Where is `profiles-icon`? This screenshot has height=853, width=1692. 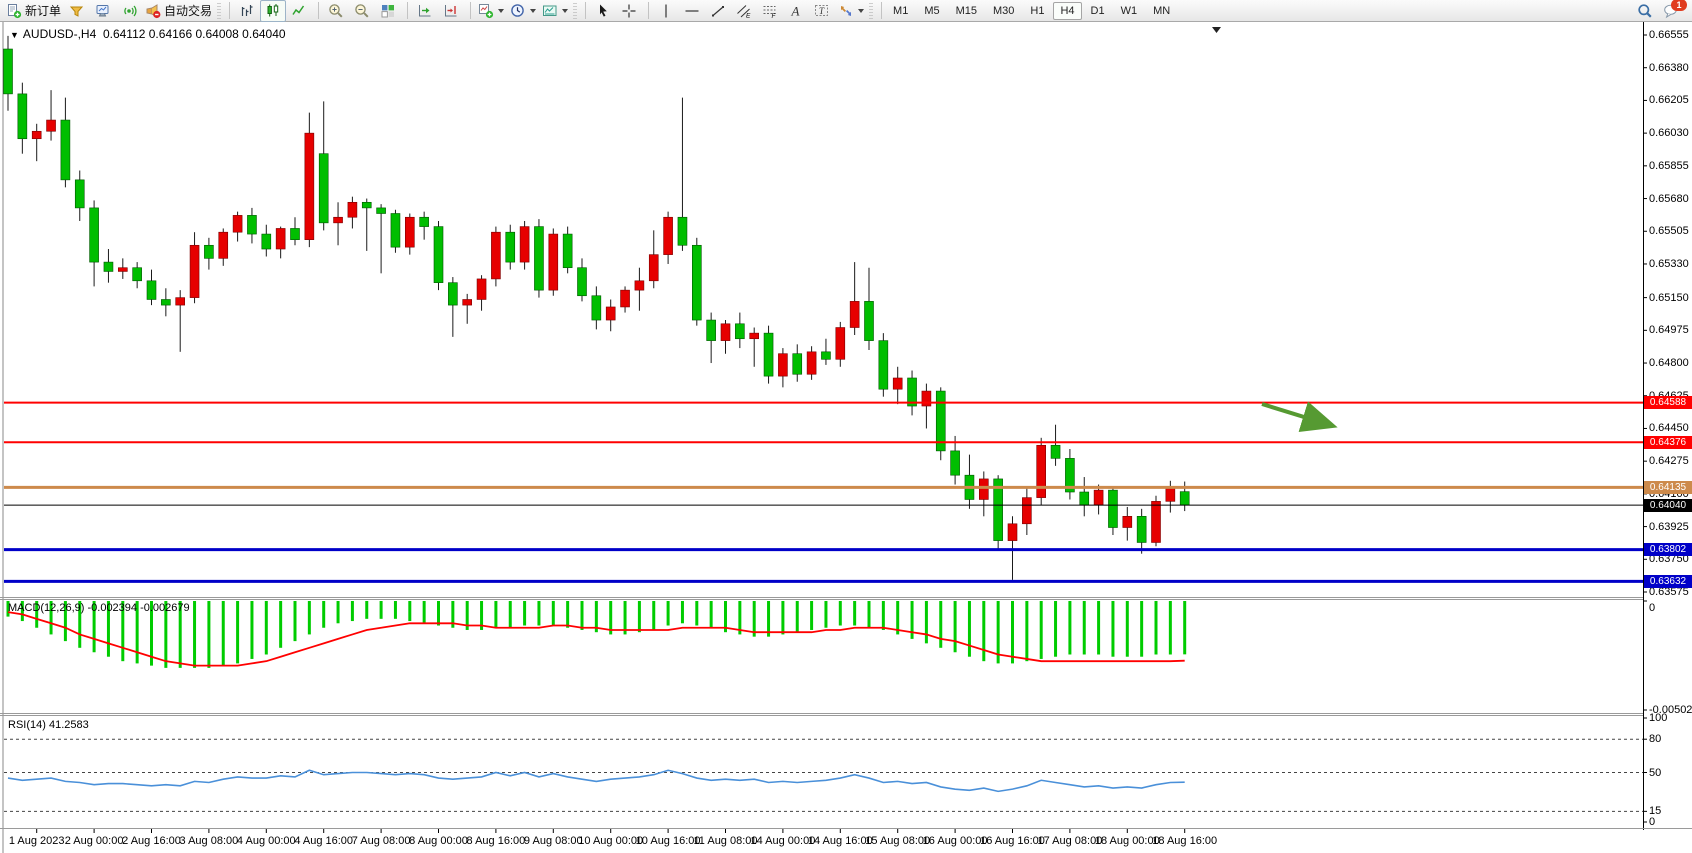 profiles-icon is located at coordinates (77, 11).